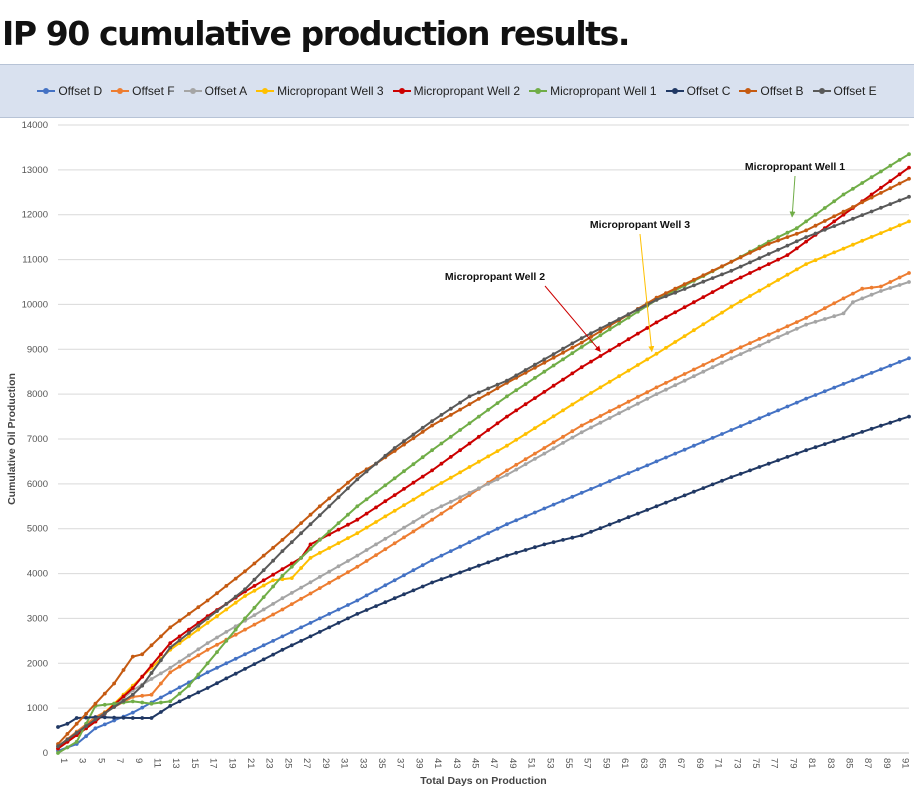  What do you see at coordinates (456, 763) in the screenshot?
I see `x-tick-label: 43` at bounding box center [456, 763].